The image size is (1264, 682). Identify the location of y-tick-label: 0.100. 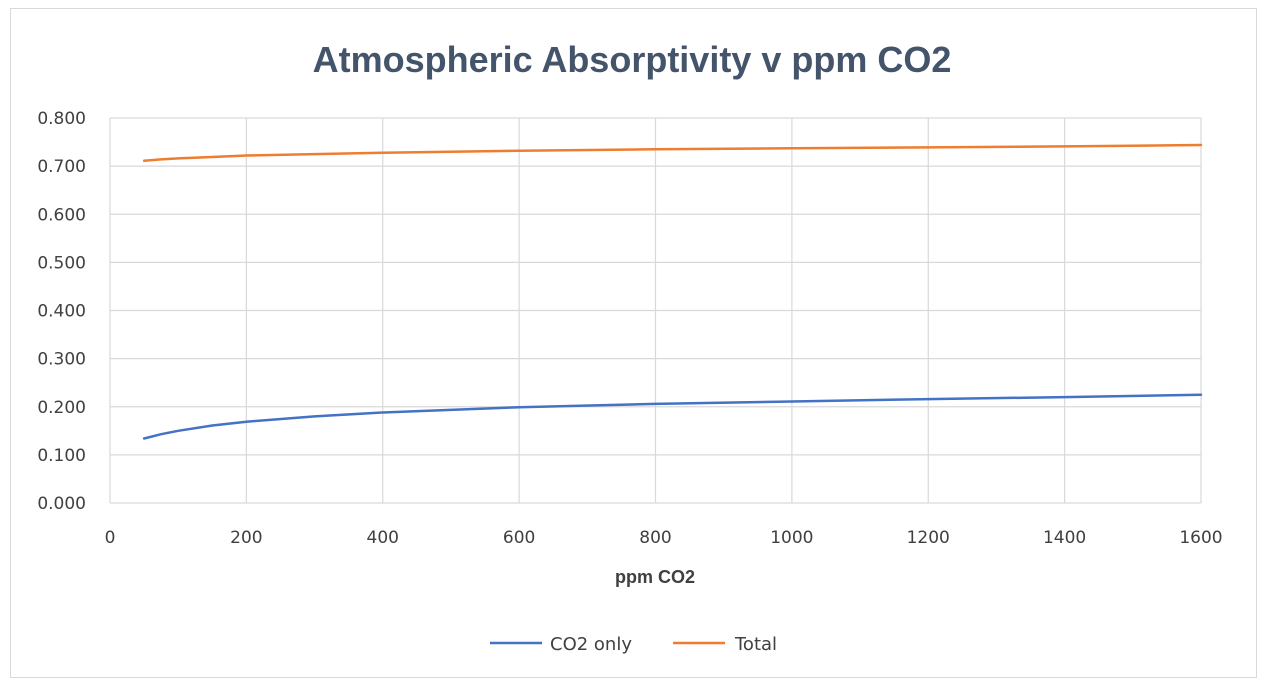
(61, 456).